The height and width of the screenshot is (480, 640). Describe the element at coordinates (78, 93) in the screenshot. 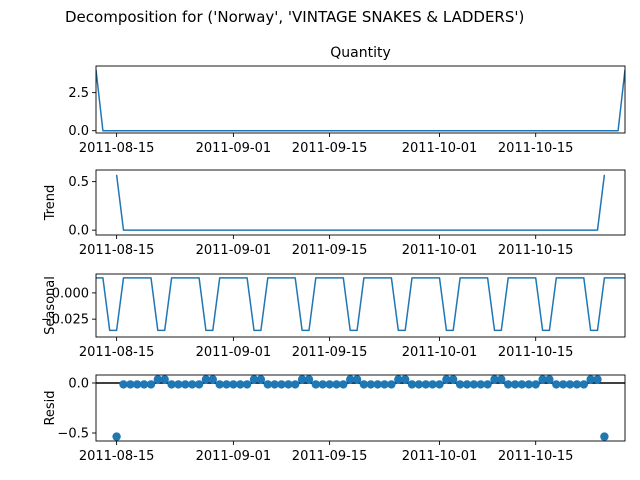

I see `y-tick-label: 2.5` at that location.